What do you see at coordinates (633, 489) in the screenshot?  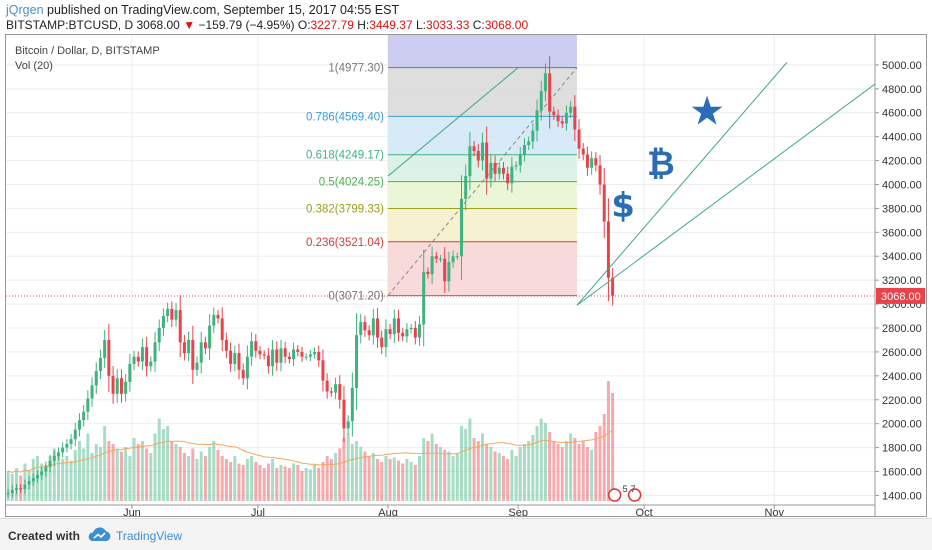 I see `event-flag-label: 7` at bounding box center [633, 489].